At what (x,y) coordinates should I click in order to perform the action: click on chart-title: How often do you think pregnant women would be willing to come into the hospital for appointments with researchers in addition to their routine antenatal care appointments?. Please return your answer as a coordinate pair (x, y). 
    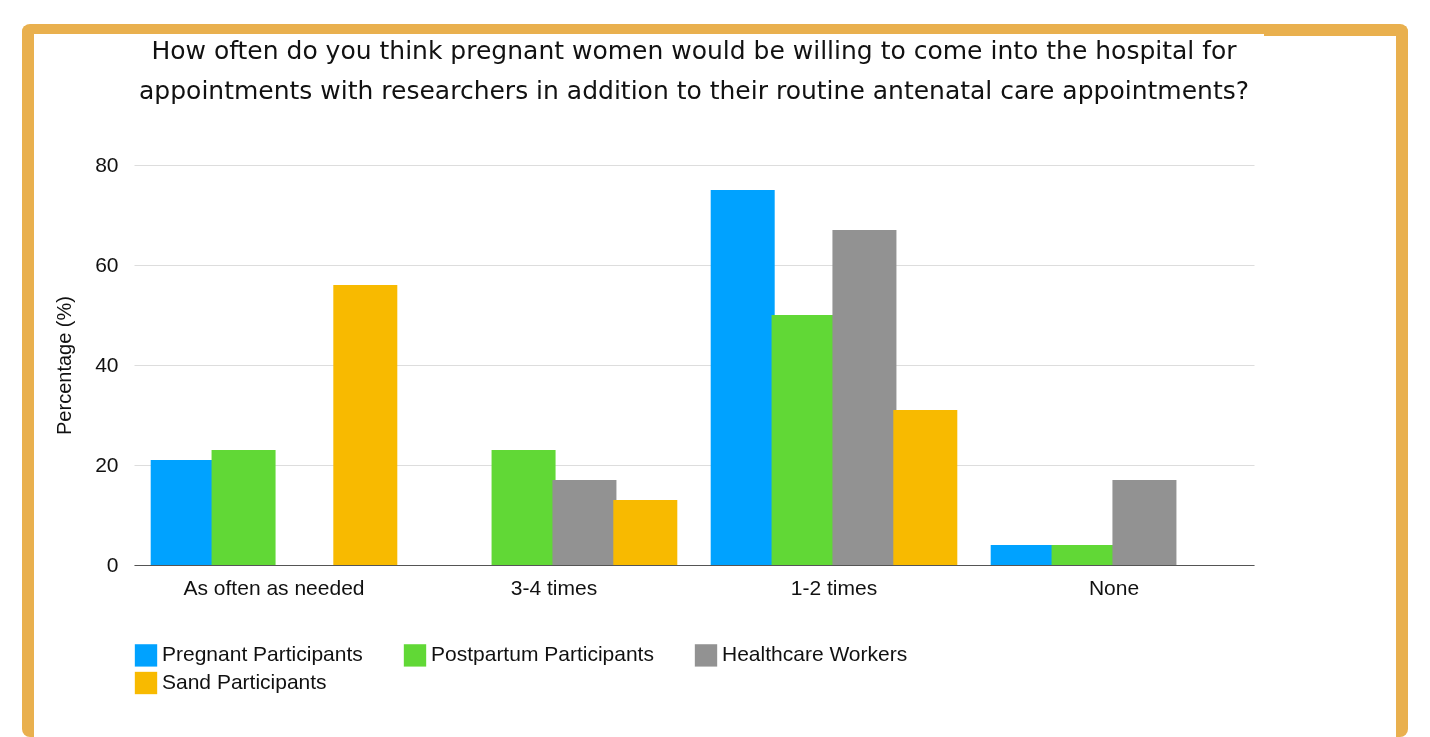
    Looking at the image, I should click on (694, 70).